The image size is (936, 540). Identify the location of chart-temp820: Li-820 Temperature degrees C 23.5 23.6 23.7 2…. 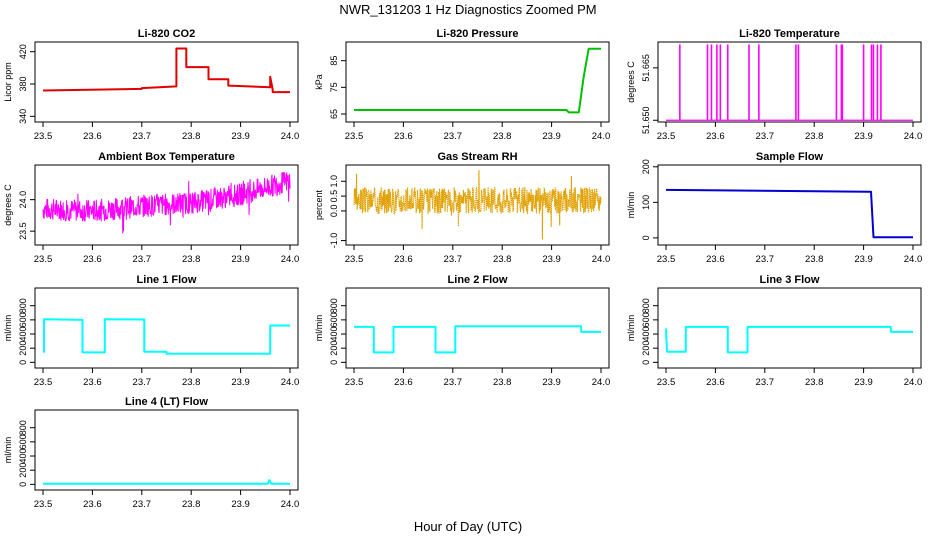
(774, 85).